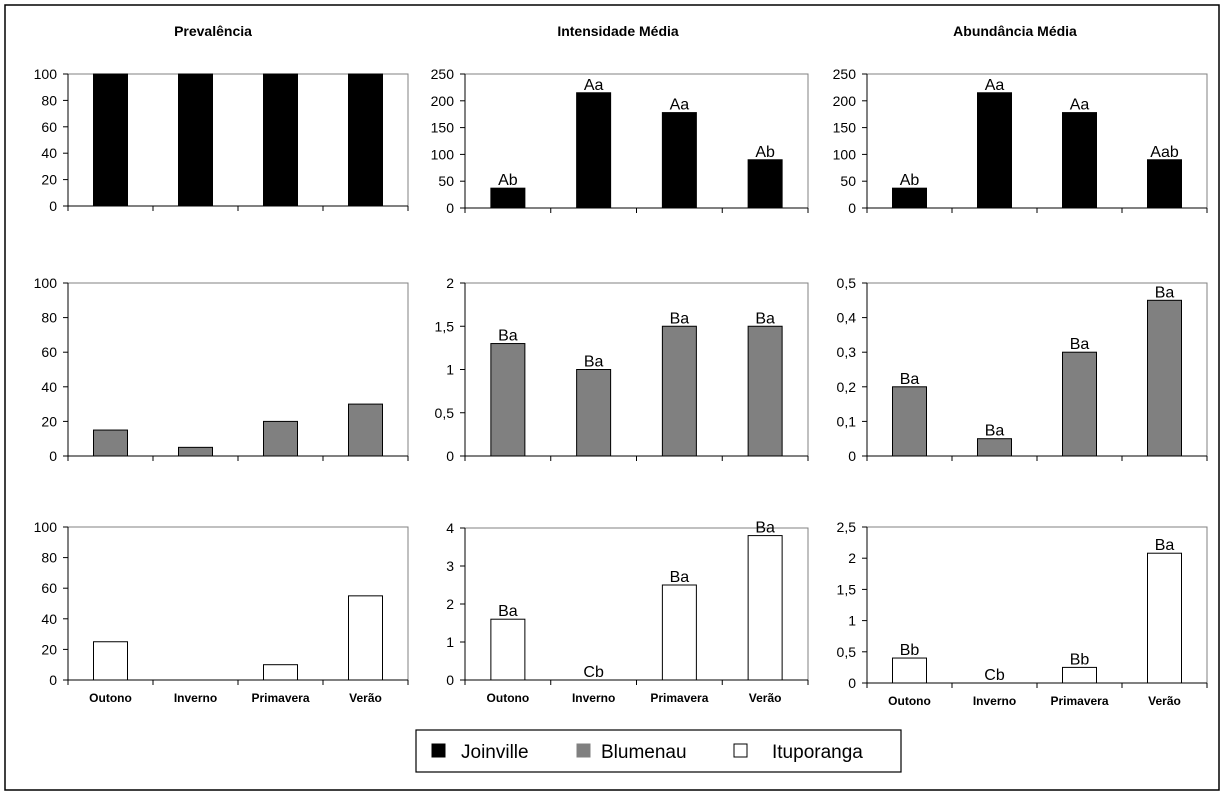 The image size is (1226, 796). Describe the element at coordinates (847, 421) in the screenshot. I see `y-tick-label: 0,1` at that location.